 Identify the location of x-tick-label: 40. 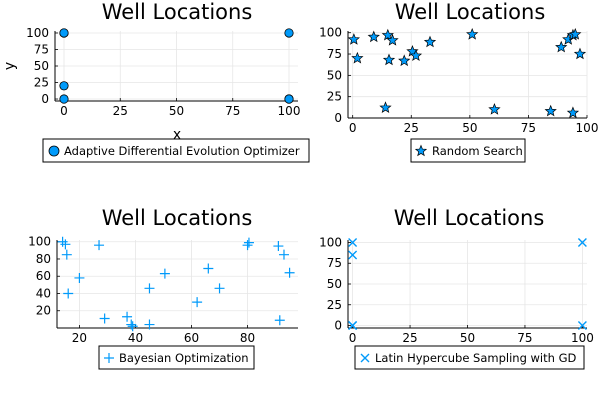
(135, 338).